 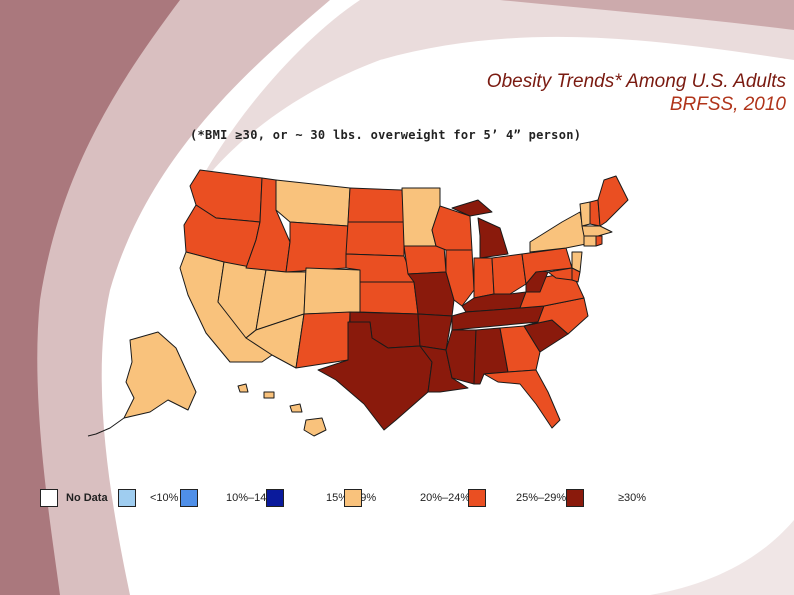 What do you see at coordinates (313, 203) in the screenshot?
I see `state-mt` at bounding box center [313, 203].